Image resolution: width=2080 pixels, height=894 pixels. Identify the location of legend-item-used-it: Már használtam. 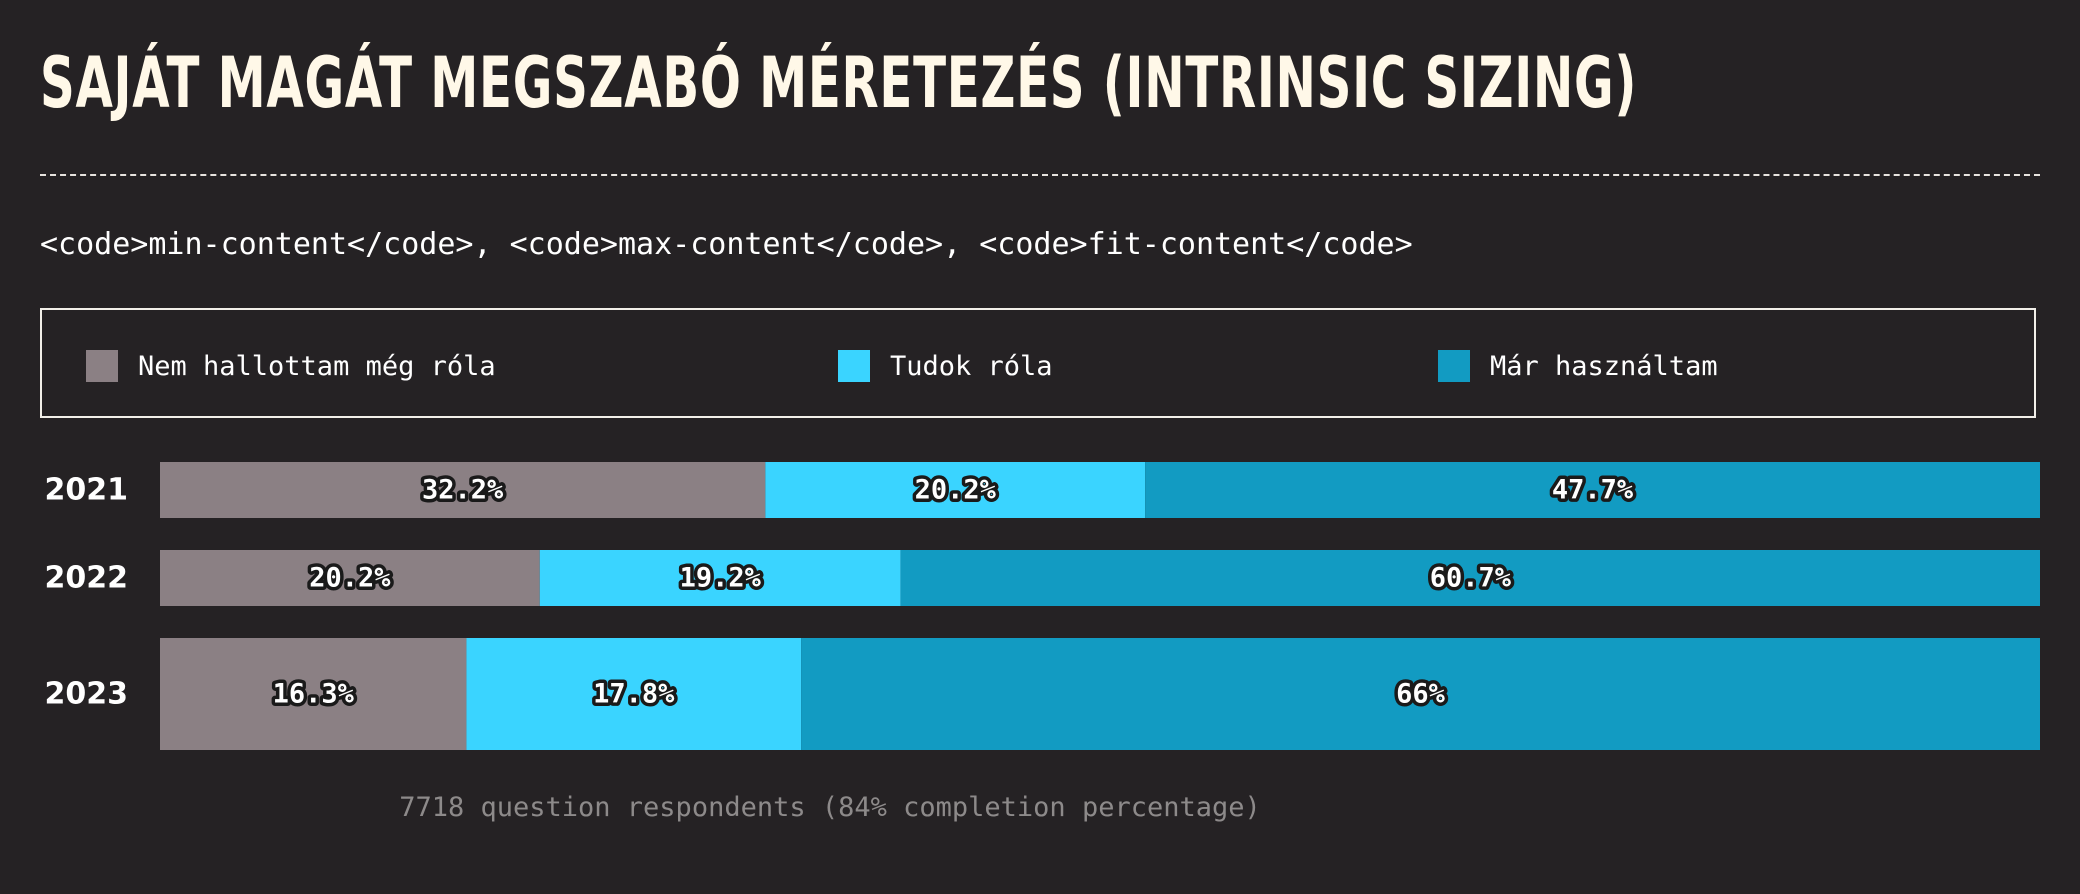
(1578, 366).